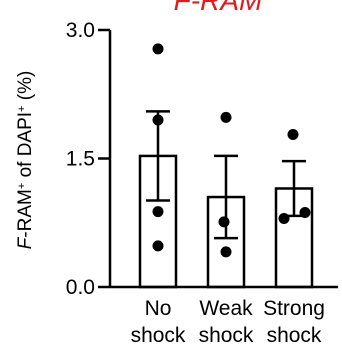  What do you see at coordinates (22, 109) in the screenshot?
I see `y-axis-label-sup2: +` at bounding box center [22, 109].